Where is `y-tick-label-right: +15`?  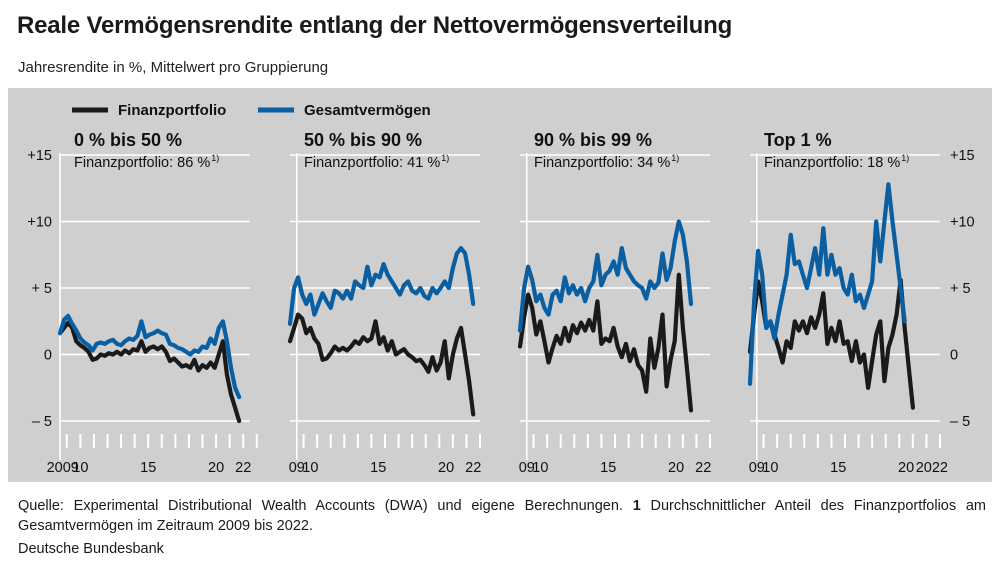 y-tick-label-right: +15 is located at coordinates (962, 156).